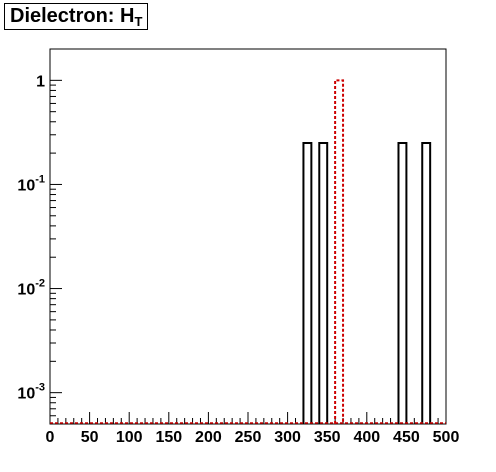 The height and width of the screenshot is (472, 496). I want to click on chart-title: Dielectron: HT, so click(76, 16).